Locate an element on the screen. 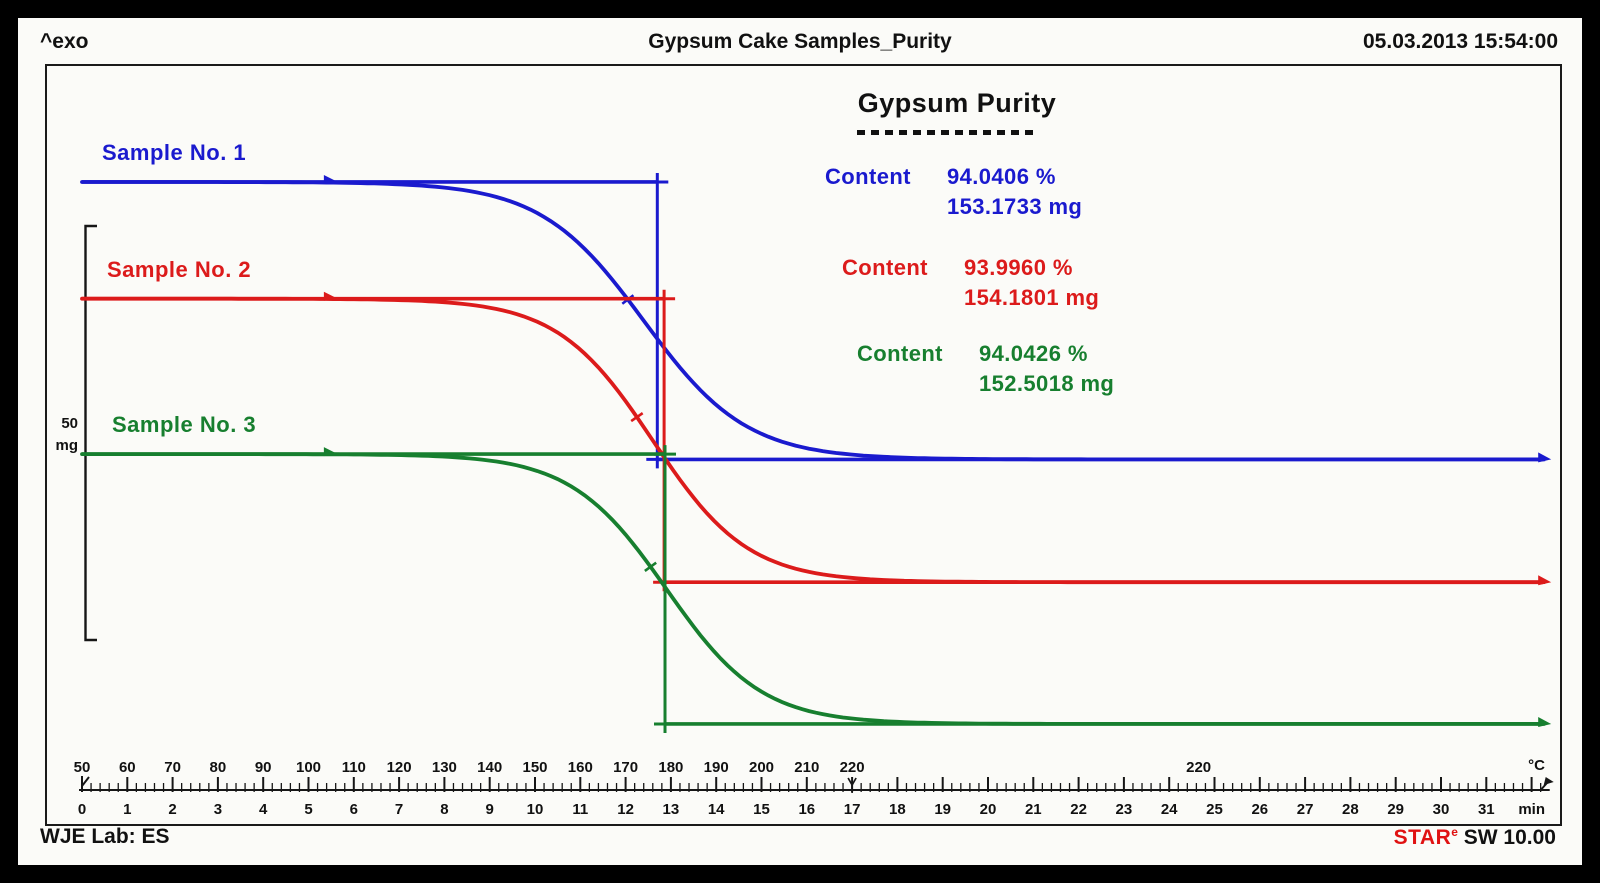  svg-text: 15 is located at coordinates (761, 809).